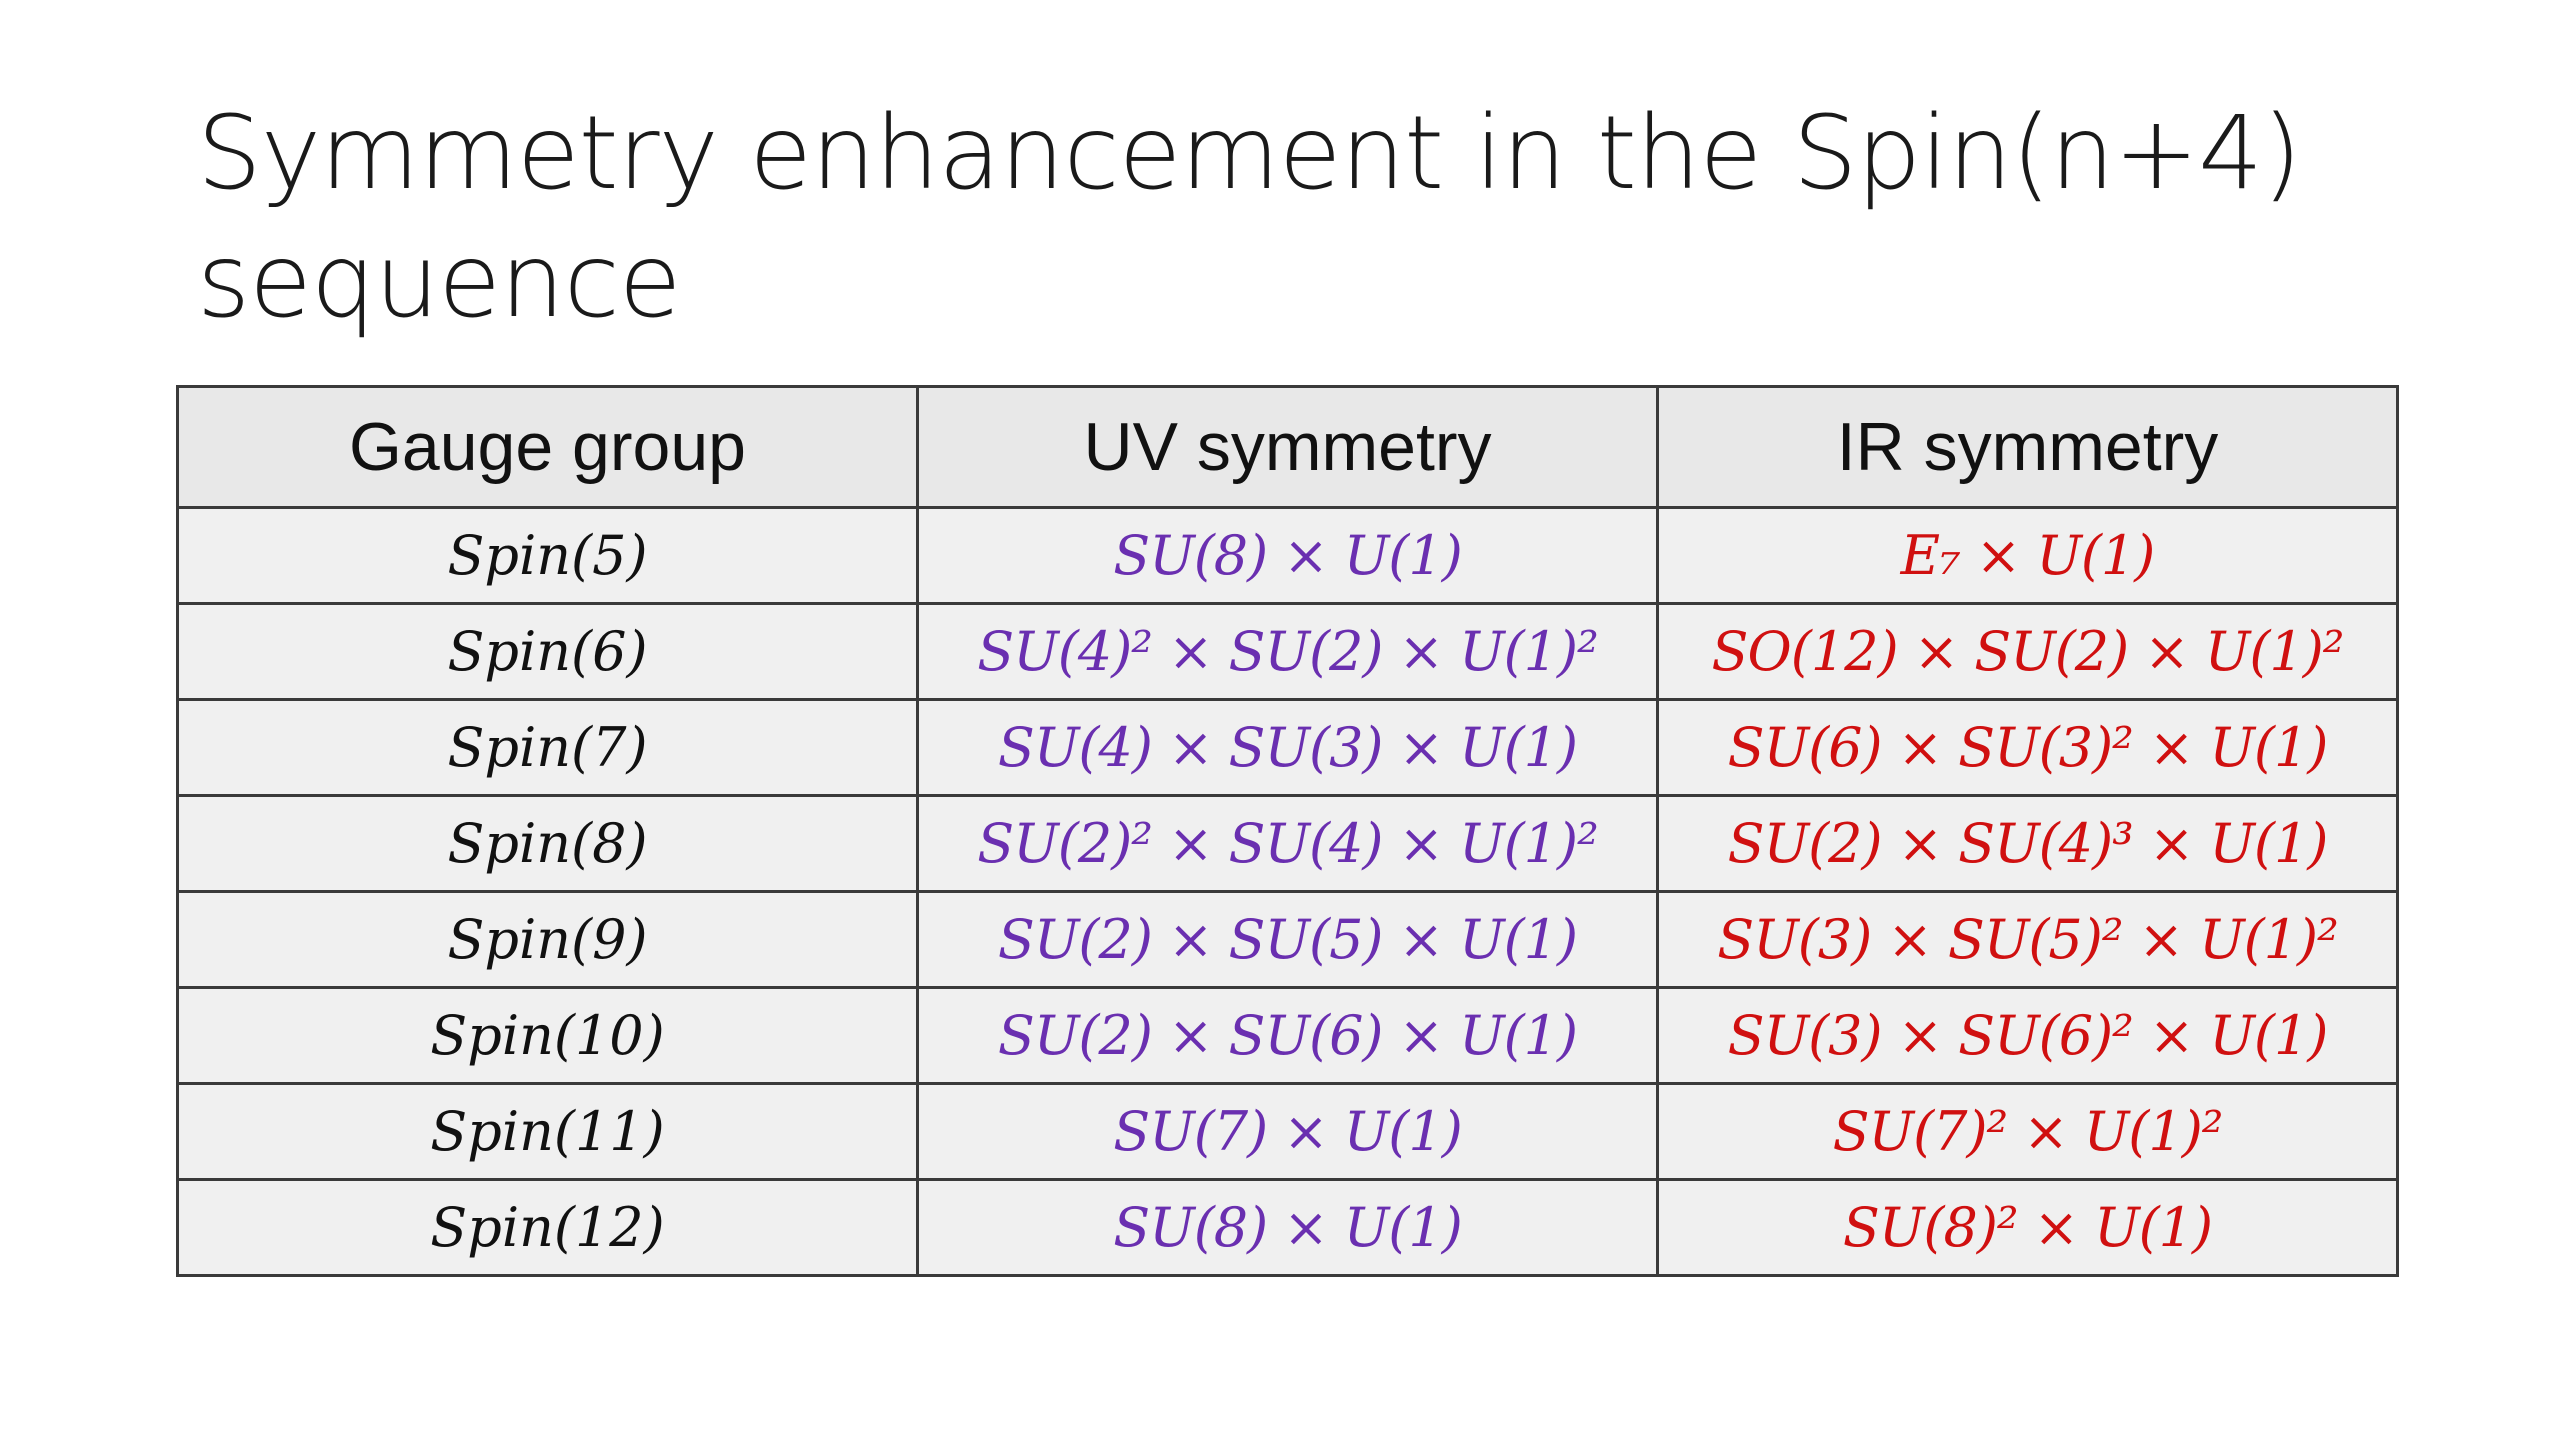  I want to click on gauge-group-cell: Spin(8), so click(547, 843).